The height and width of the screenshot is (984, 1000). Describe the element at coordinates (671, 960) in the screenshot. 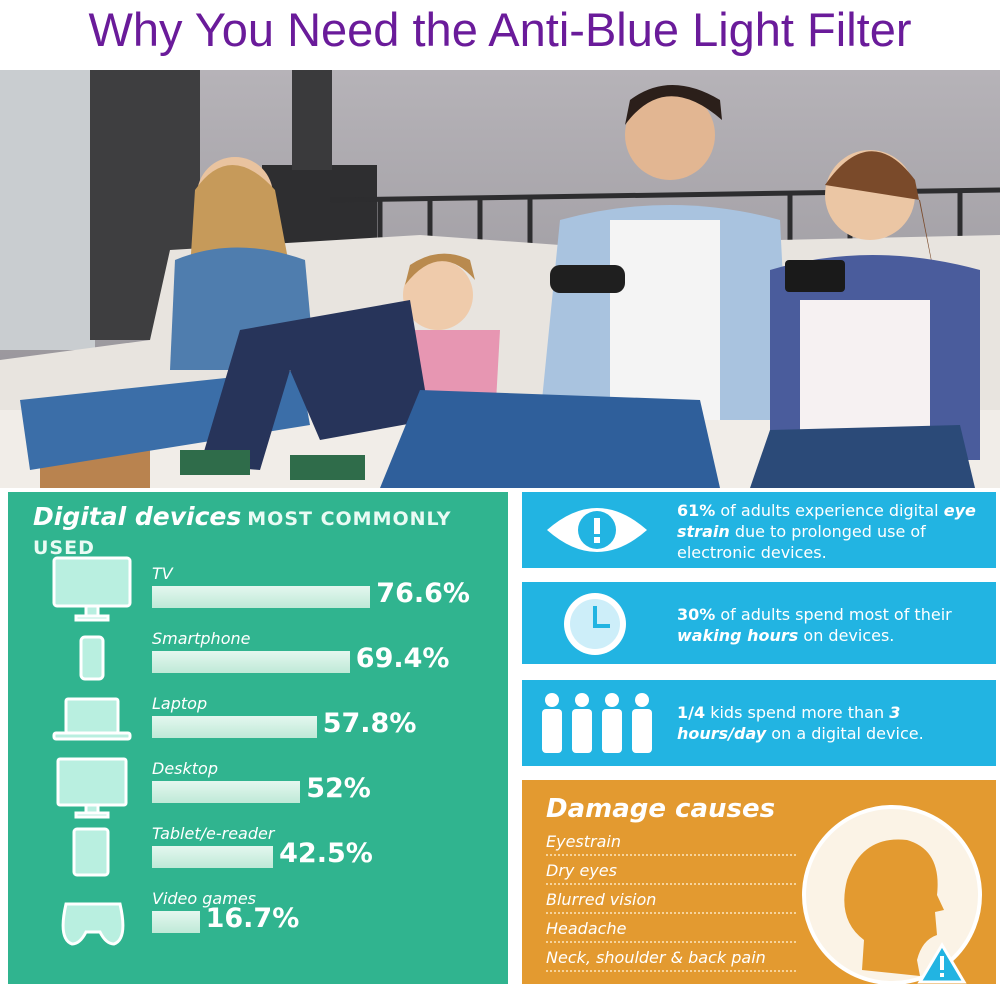

I see `damage-item: Neck, shoulder & back pain` at that location.